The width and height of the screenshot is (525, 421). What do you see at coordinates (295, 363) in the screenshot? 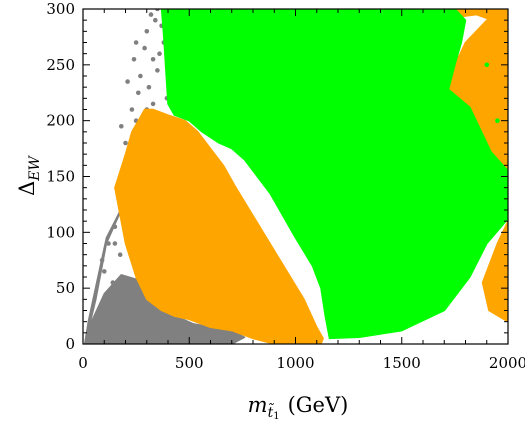
I see `x-tick-label-1000: 1000` at bounding box center [295, 363].